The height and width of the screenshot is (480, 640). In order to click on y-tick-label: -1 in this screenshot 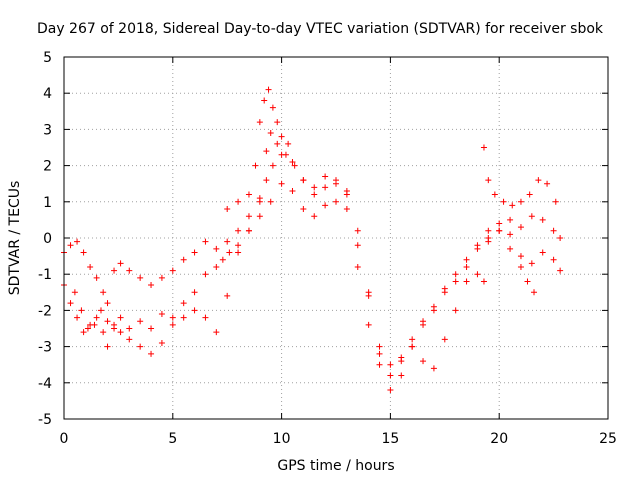, I will do `click(45, 275)`.